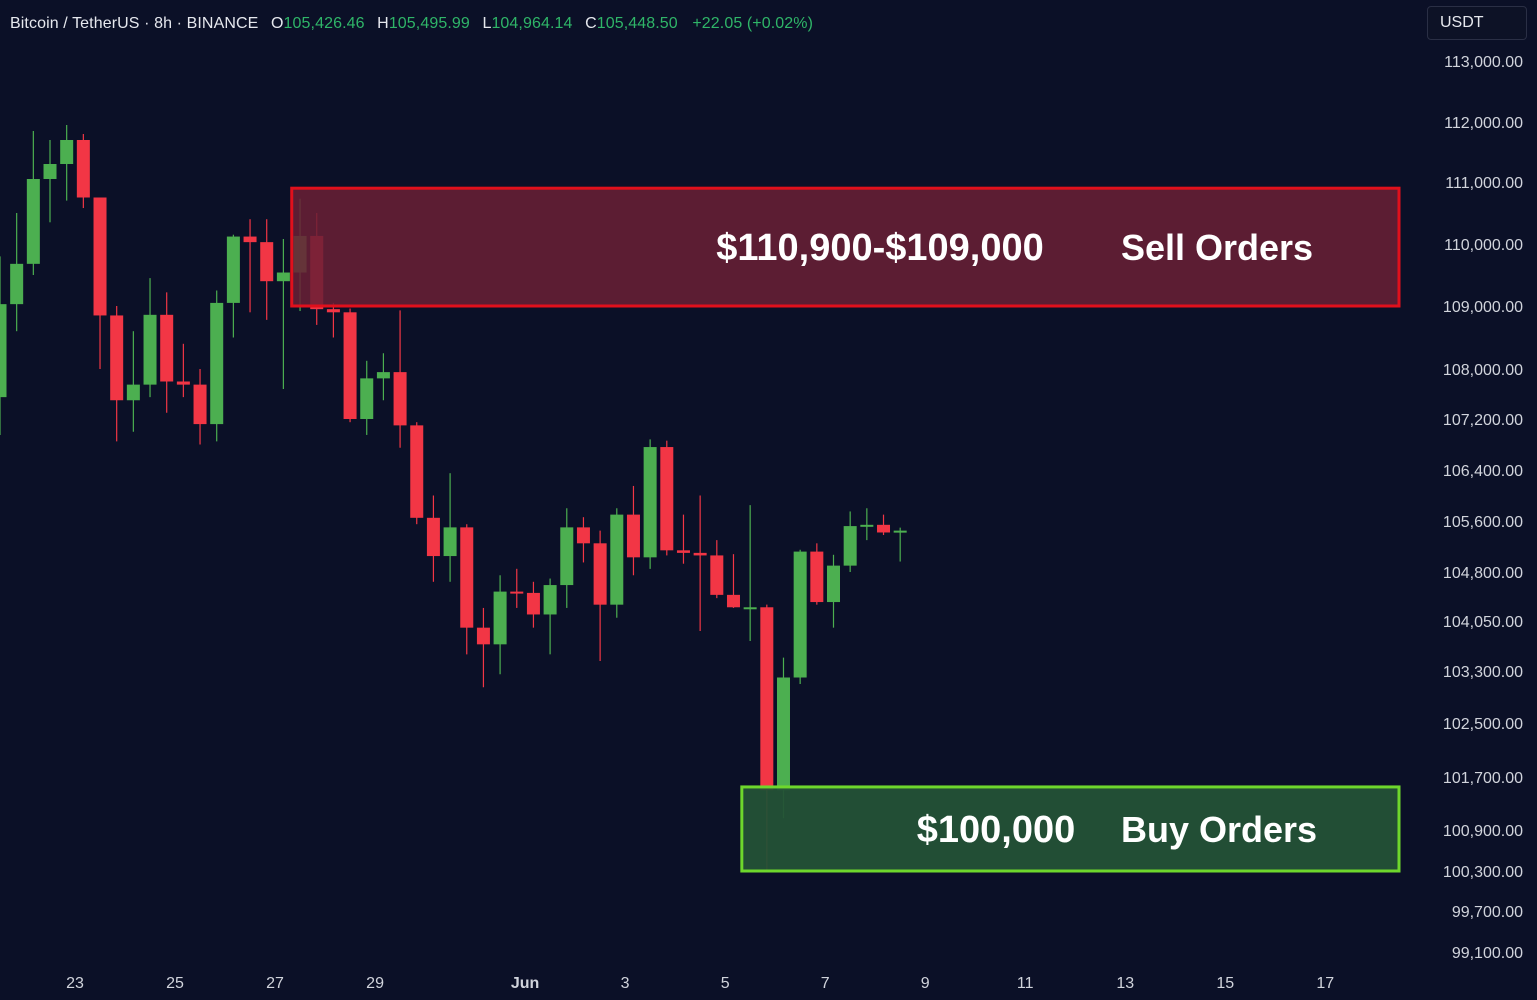 The width and height of the screenshot is (1537, 1000). Describe the element at coordinates (591, 23) in the screenshot. I see `close-label: C` at that location.